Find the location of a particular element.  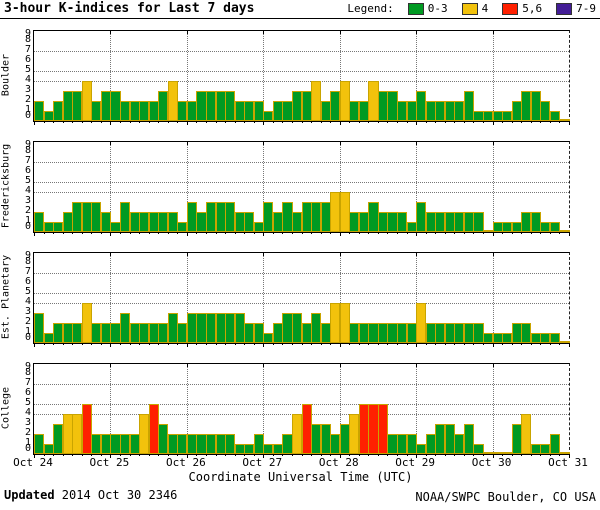

station-label: Fredericksburg is located at coordinates (7, 186).